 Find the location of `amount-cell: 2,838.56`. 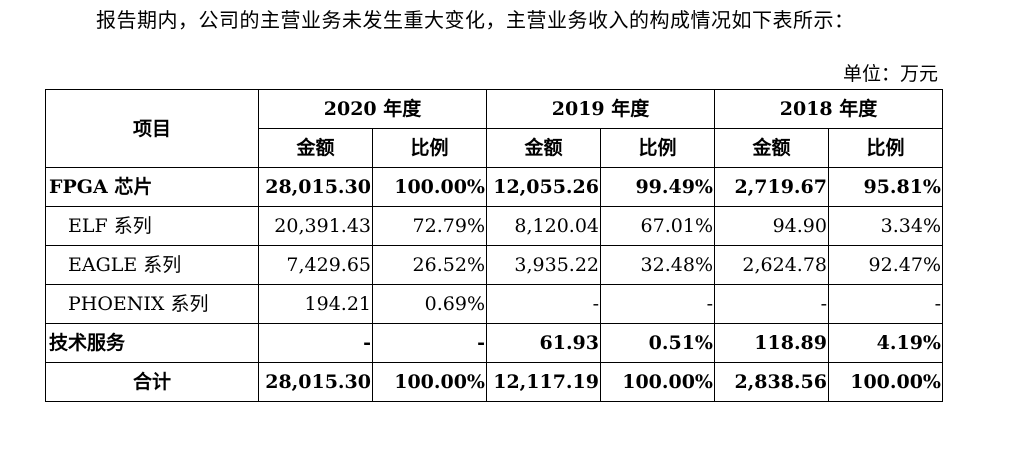

amount-cell: 2,838.56 is located at coordinates (771, 382).